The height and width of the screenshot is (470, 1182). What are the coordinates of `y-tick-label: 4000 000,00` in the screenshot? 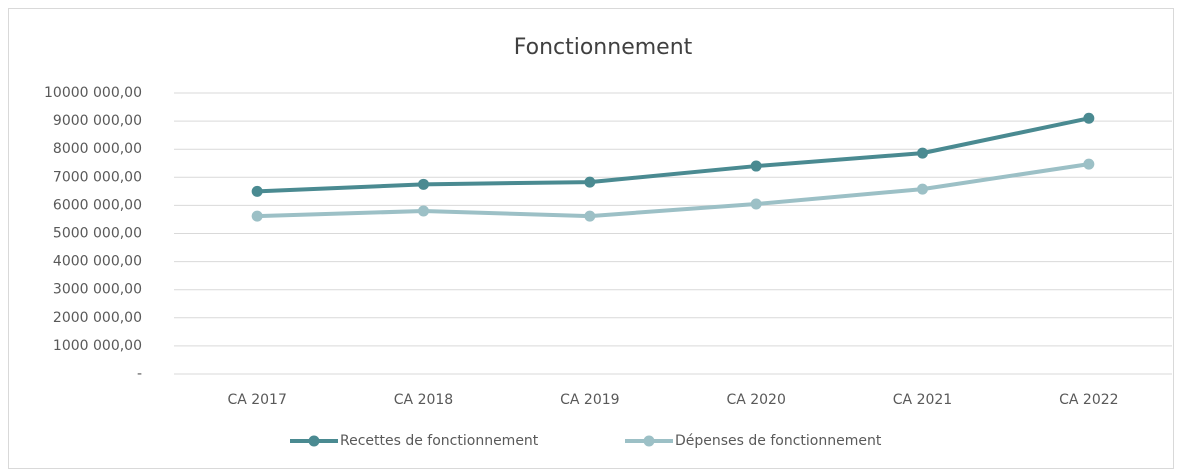 It's located at (97, 262).